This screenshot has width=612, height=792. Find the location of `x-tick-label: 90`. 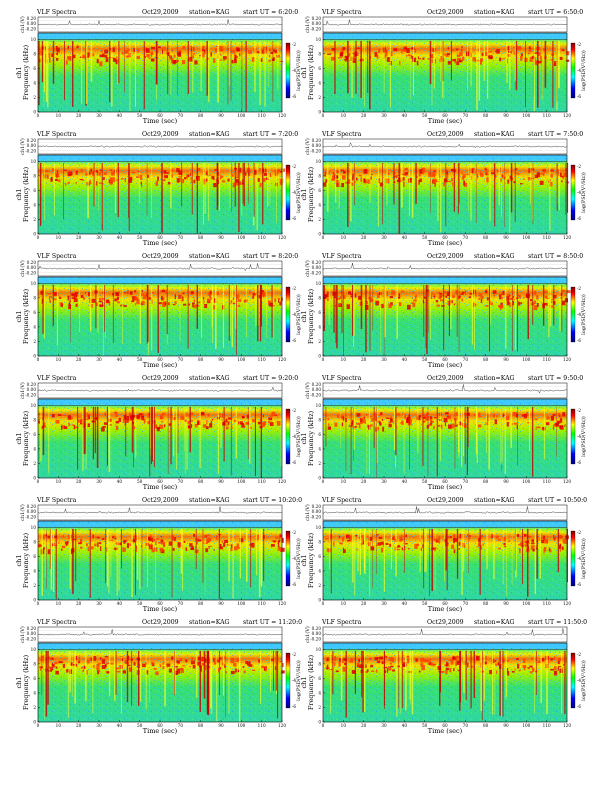

x-tick-label: 90 is located at coordinates (221, 481).